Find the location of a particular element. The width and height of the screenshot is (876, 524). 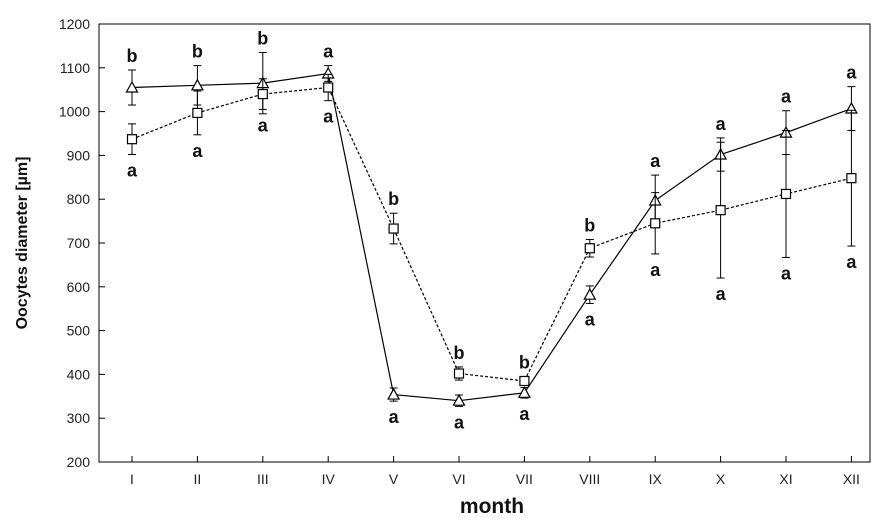

x-tick-label: VII is located at coordinates (524, 479).